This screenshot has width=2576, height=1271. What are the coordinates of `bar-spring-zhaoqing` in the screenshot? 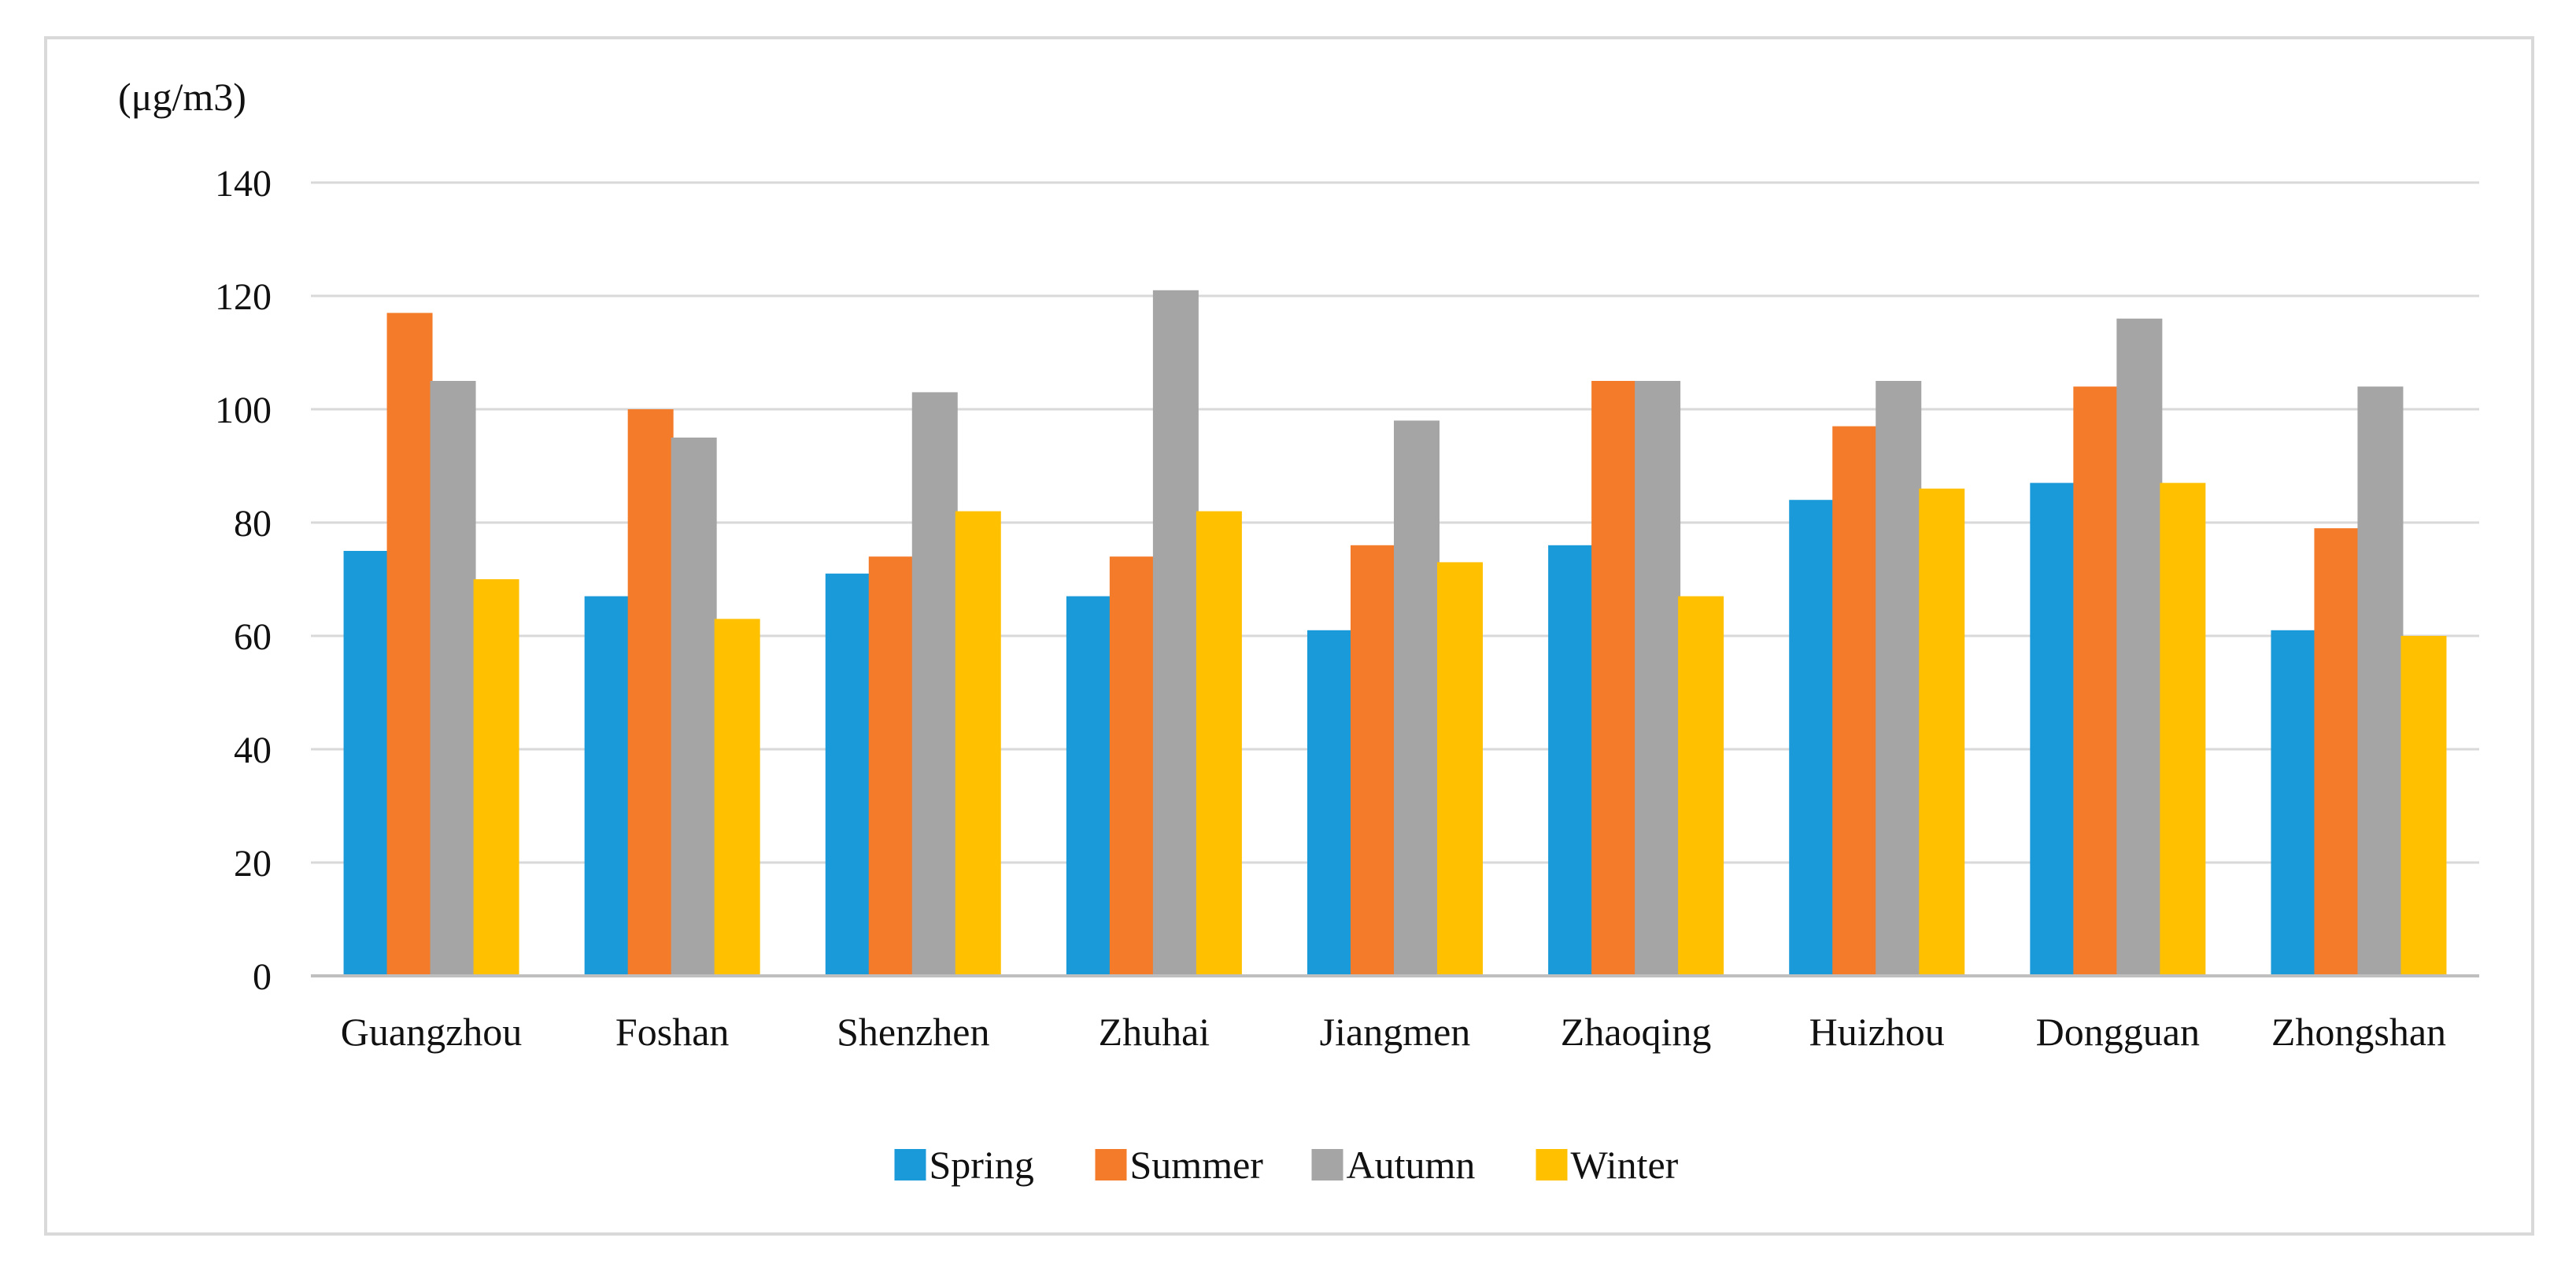 It's located at (1571, 761).